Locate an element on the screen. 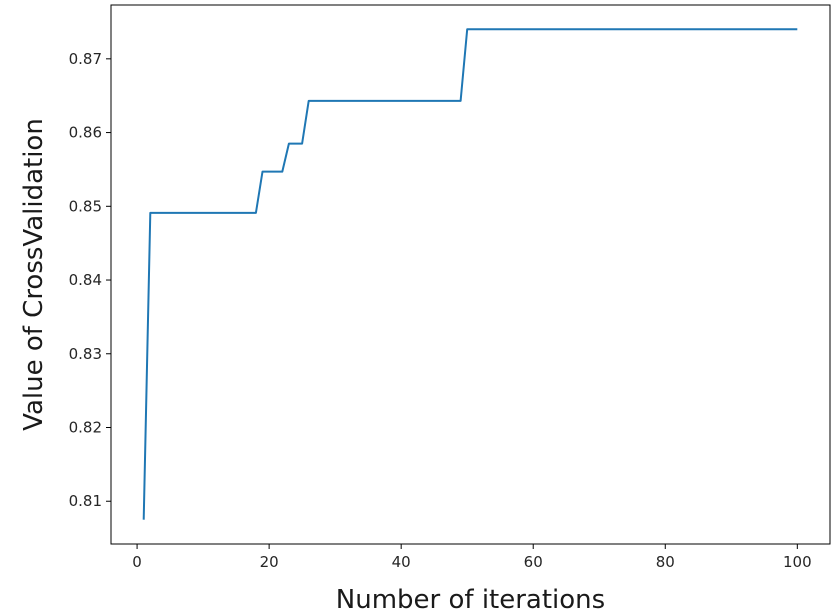 Image resolution: width=831 pixels, height=614 pixels. y-tick-label: 0.84 is located at coordinates (85, 280).